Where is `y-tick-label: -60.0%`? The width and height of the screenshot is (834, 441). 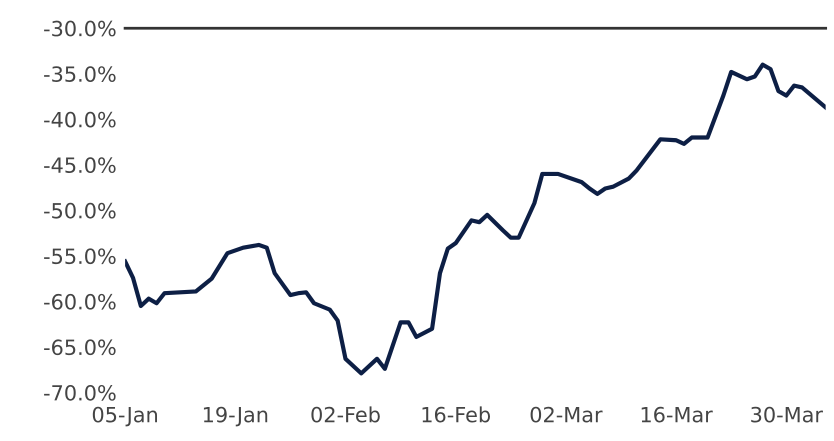
y-tick-label: -60.0% is located at coordinates (80, 302).